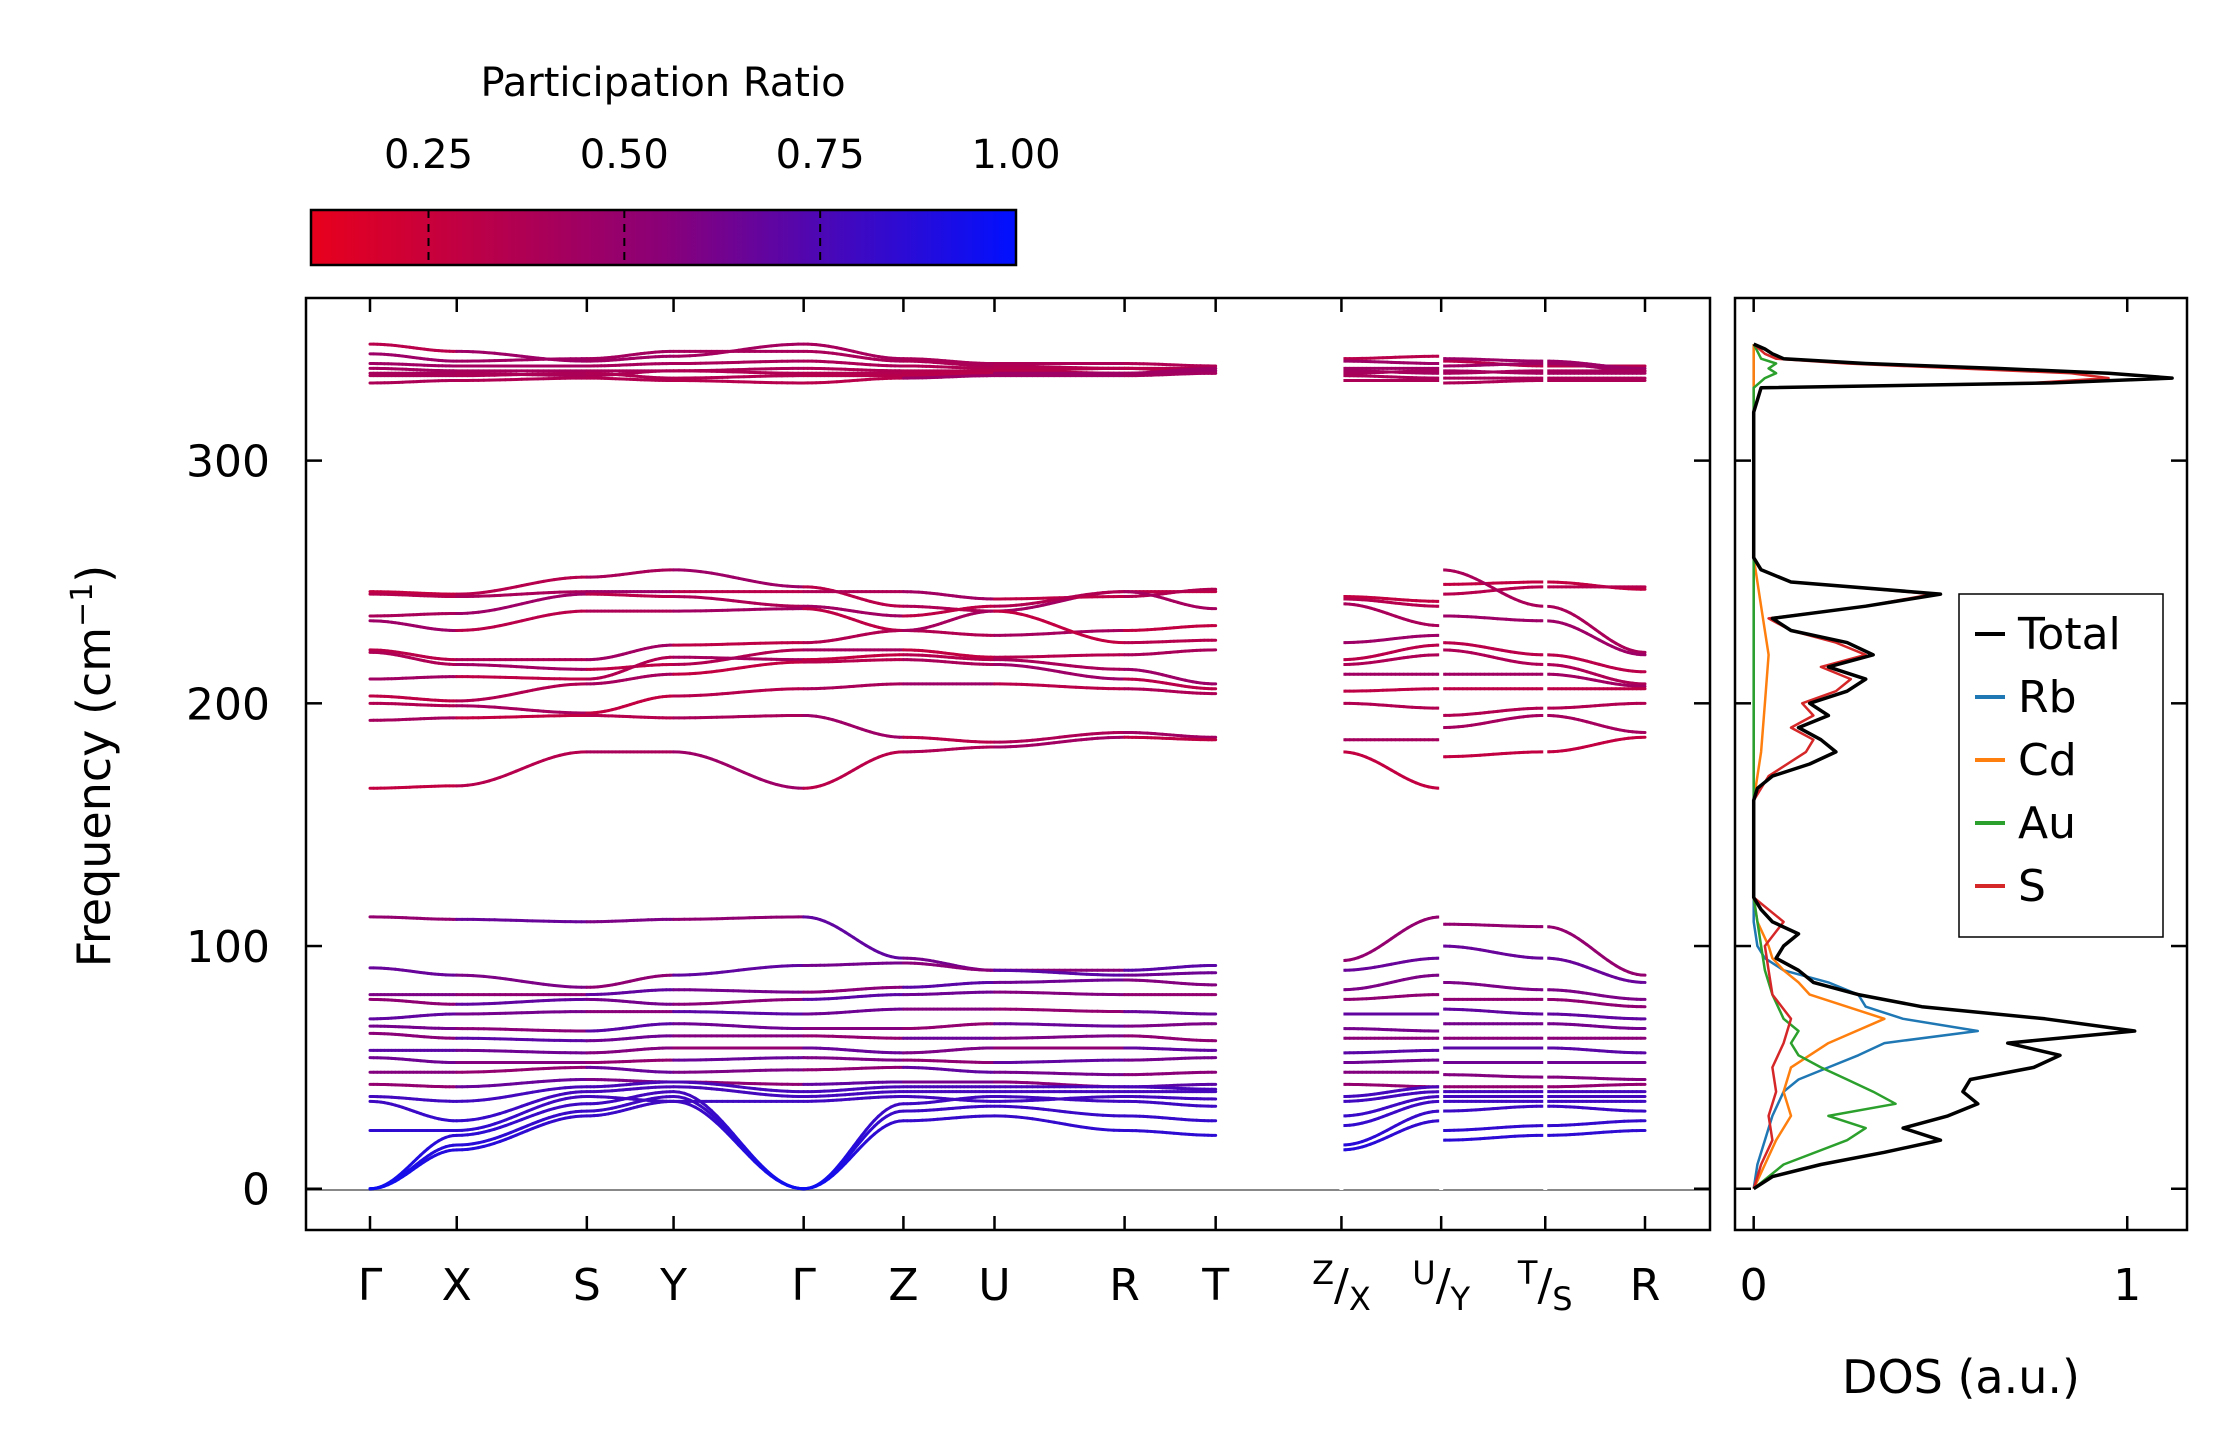 This screenshot has height=1455, width=2222. What do you see at coordinates (662, 83) in the screenshot?
I see `colorbar-title: Participation Ratio` at bounding box center [662, 83].